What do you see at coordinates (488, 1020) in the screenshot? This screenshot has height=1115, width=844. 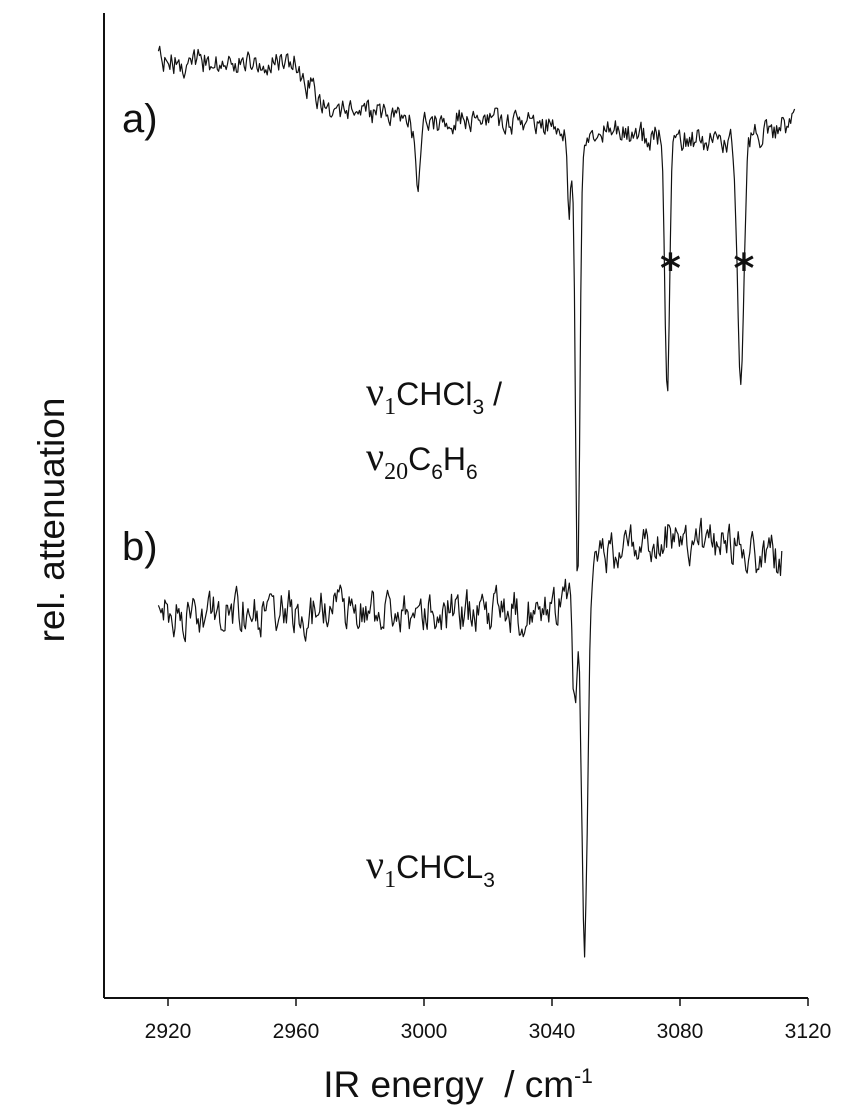 I see `x-axis-ticks: 2920 2960 3000 3040 3080 3120` at bounding box center [488, 1020].